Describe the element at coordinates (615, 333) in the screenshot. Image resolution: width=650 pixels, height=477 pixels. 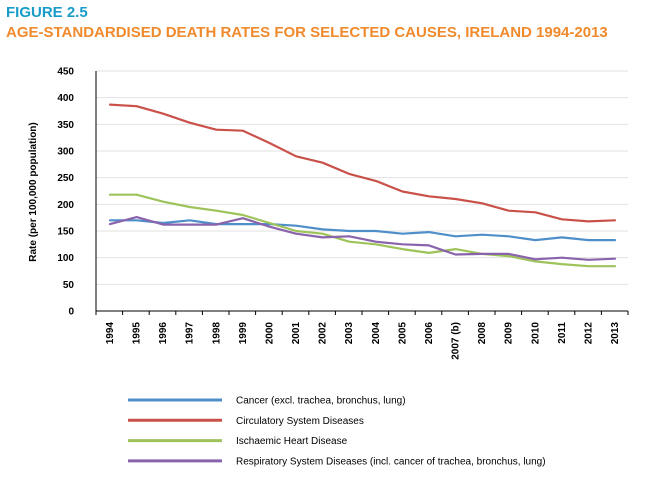
I see `x-tick-2013: 2013` at that location.